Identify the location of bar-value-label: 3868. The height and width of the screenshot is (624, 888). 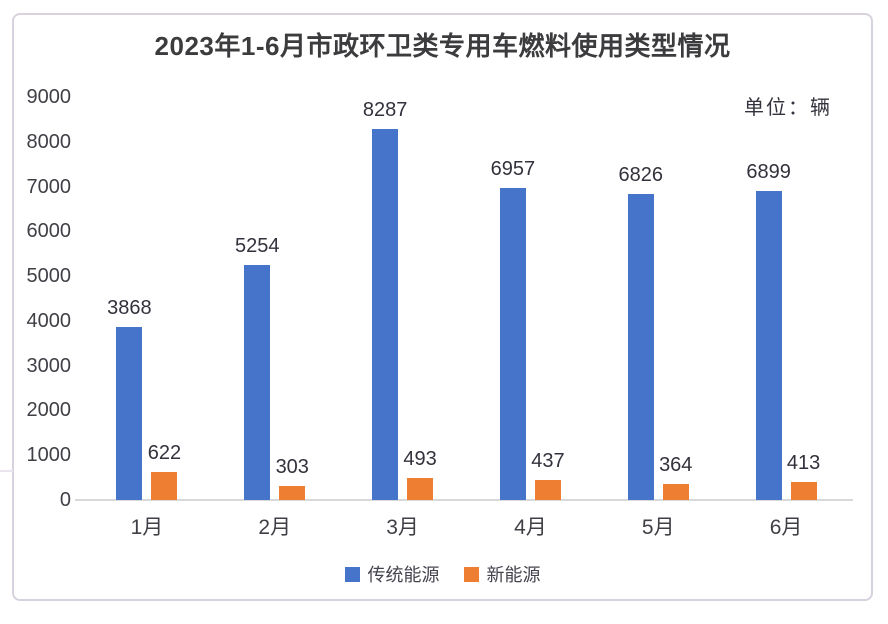
(129, 307).